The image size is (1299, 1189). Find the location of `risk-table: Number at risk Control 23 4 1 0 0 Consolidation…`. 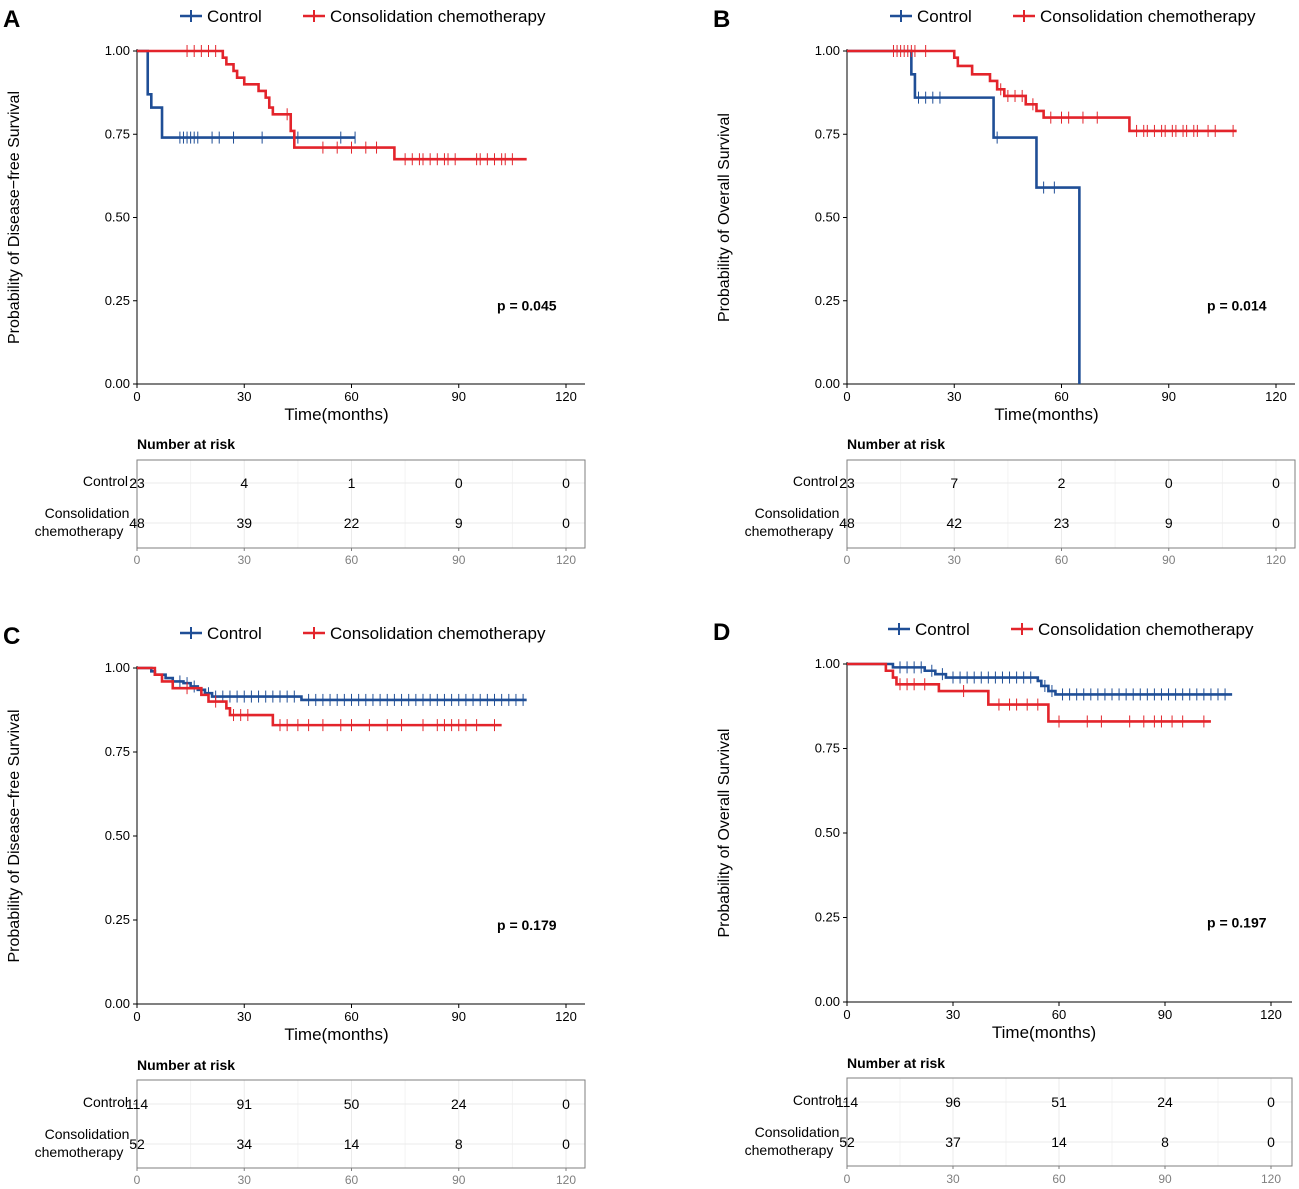

risk-table: Number at risk Control 23 4 1 0 0 Consolidation… is located at coordinates (310, 501).